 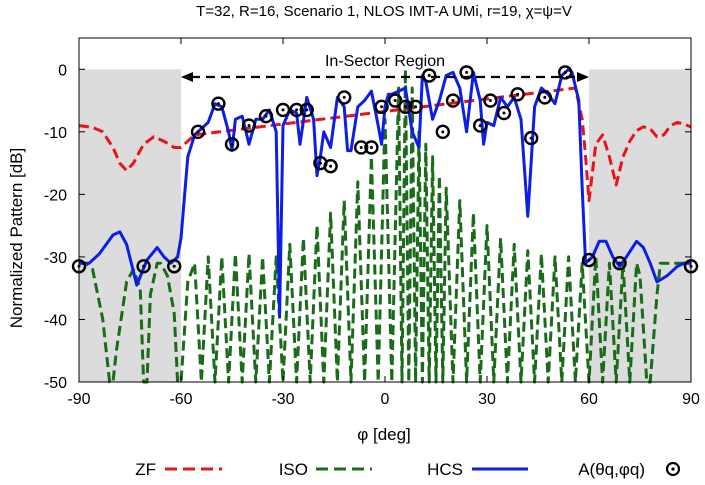 I want to click on y-tick-label: -40, so click(x=55, y=320).